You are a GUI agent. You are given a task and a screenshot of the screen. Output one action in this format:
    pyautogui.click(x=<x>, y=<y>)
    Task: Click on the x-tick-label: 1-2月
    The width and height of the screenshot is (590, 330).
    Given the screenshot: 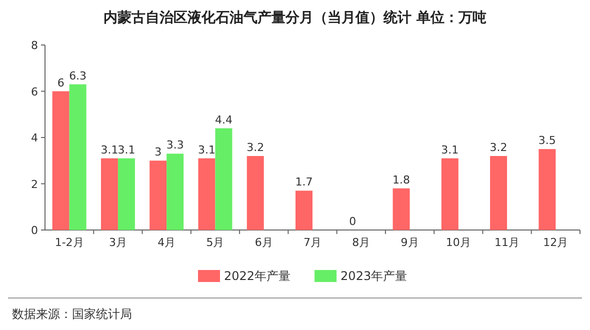 What is the action you would take?
    pyautogui.click(x=69, y=242)
    